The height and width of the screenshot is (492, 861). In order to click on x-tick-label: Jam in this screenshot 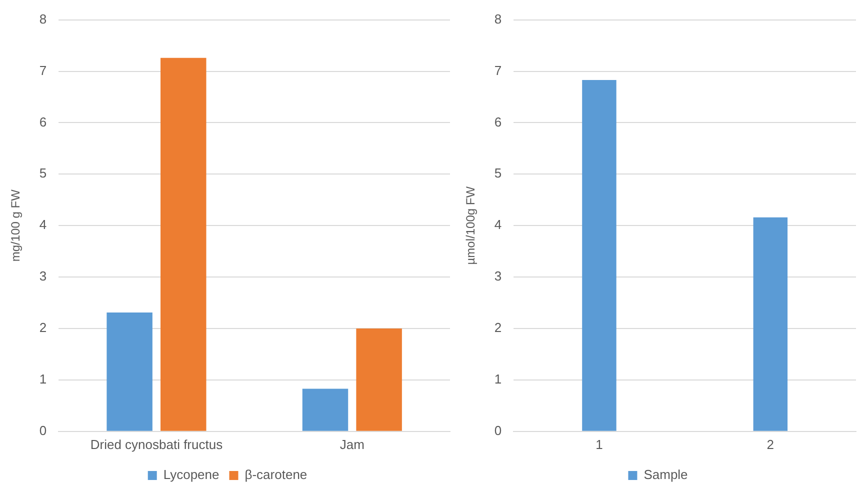, I will do `click(352, 444)`.